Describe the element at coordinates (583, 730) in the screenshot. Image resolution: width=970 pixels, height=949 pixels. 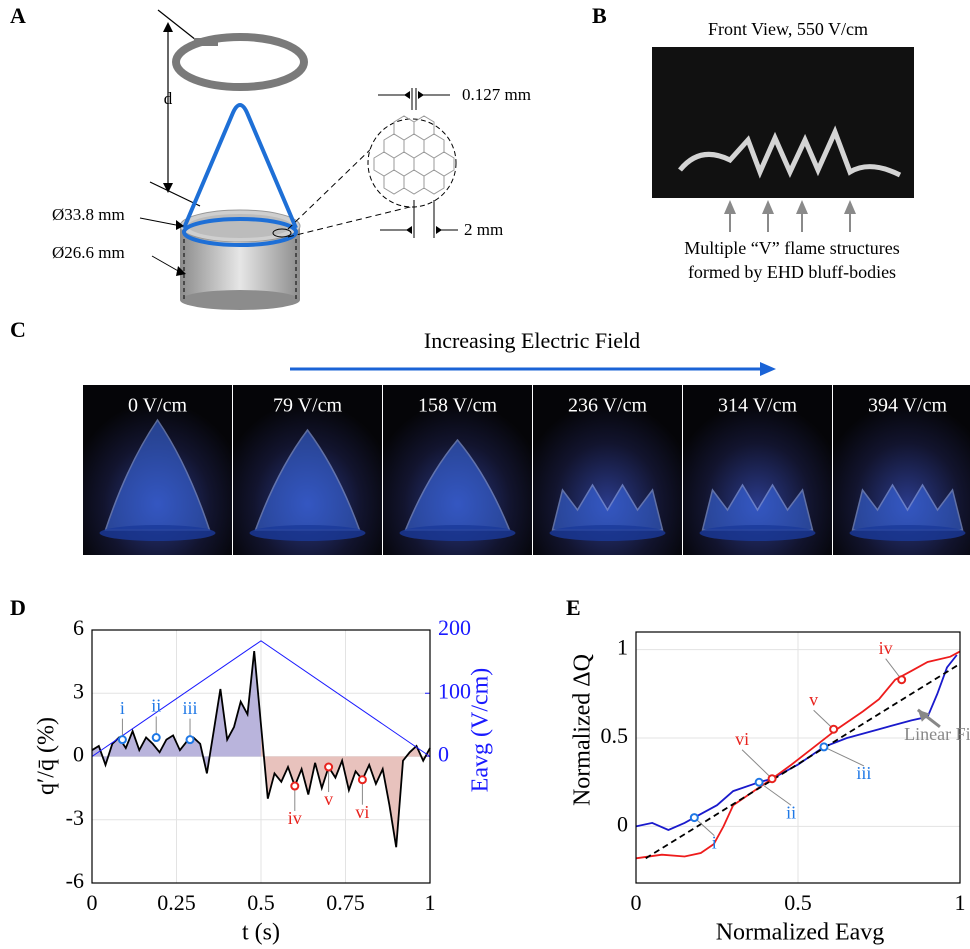
I see `y-axis-label: Normalized ΔQ` at that location.